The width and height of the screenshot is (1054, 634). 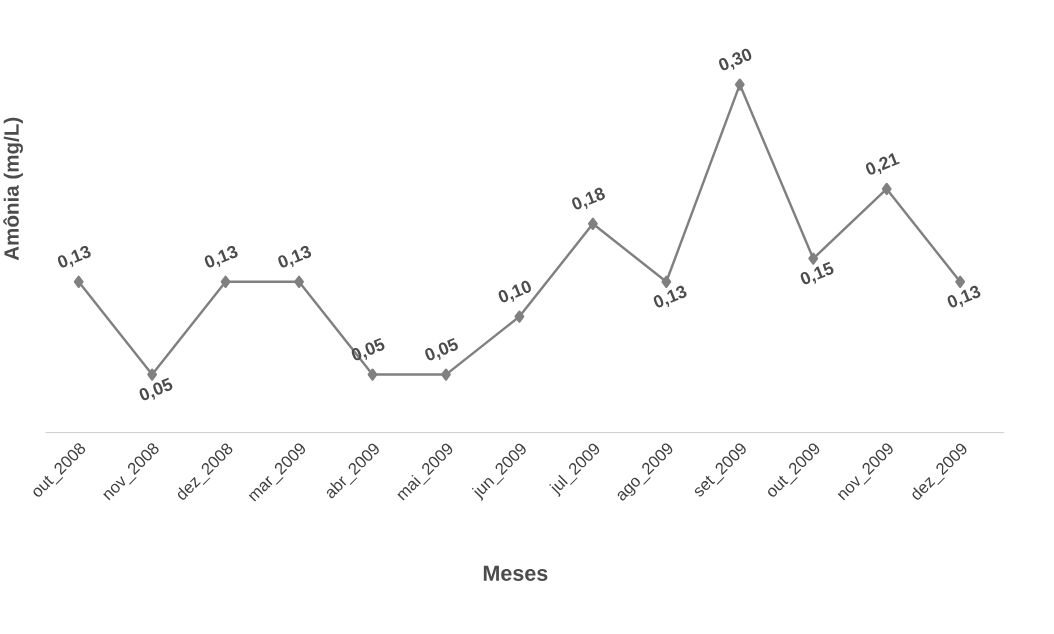 I want to click on data-label: 0,18, so click(x=588, y=198).